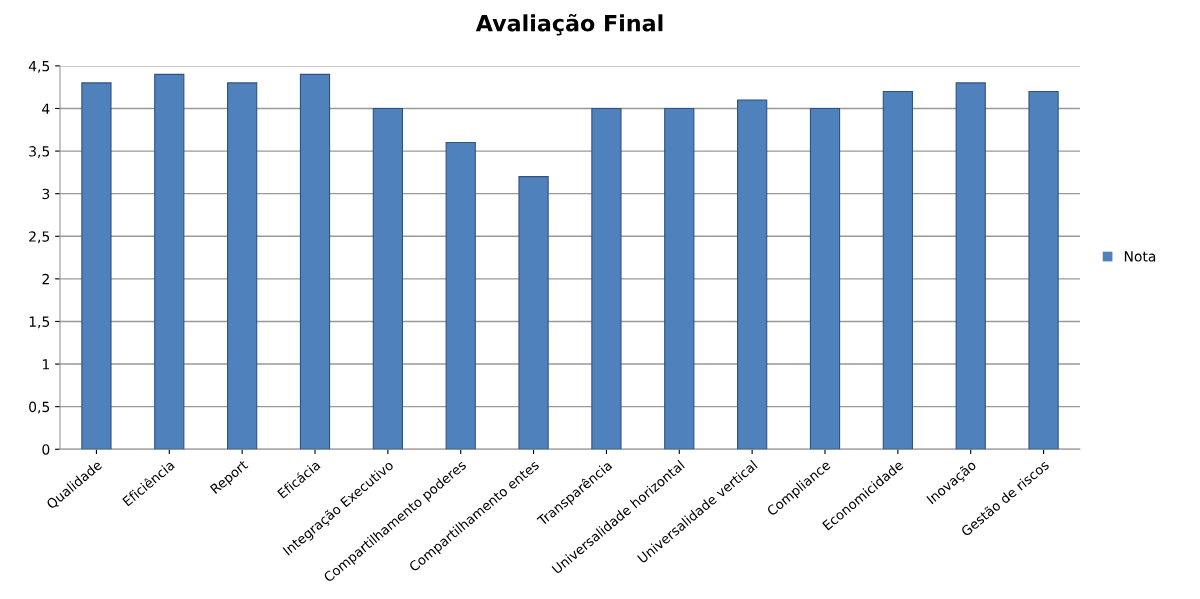 This screenshot has height=599, width=1200. I want to click on y-tick-label: 0,5, so click(39, 407).